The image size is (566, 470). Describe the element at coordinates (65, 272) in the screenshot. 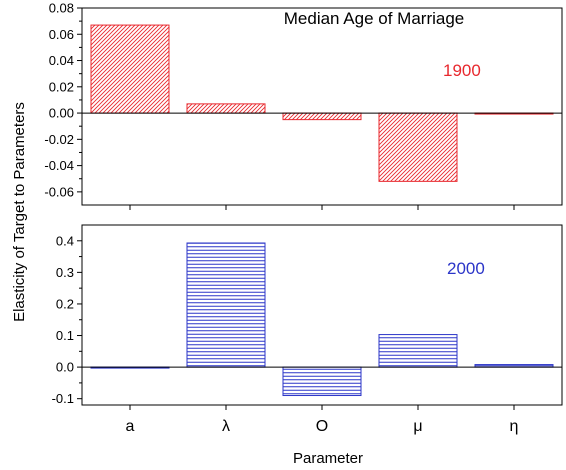

I see `y-tick-label: 0.3` at that location.